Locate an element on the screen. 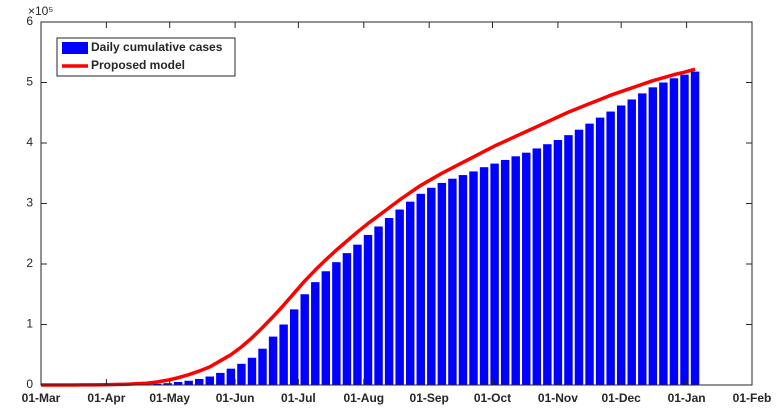  y-tick-label: 6 is located at coordinates (29, 21).